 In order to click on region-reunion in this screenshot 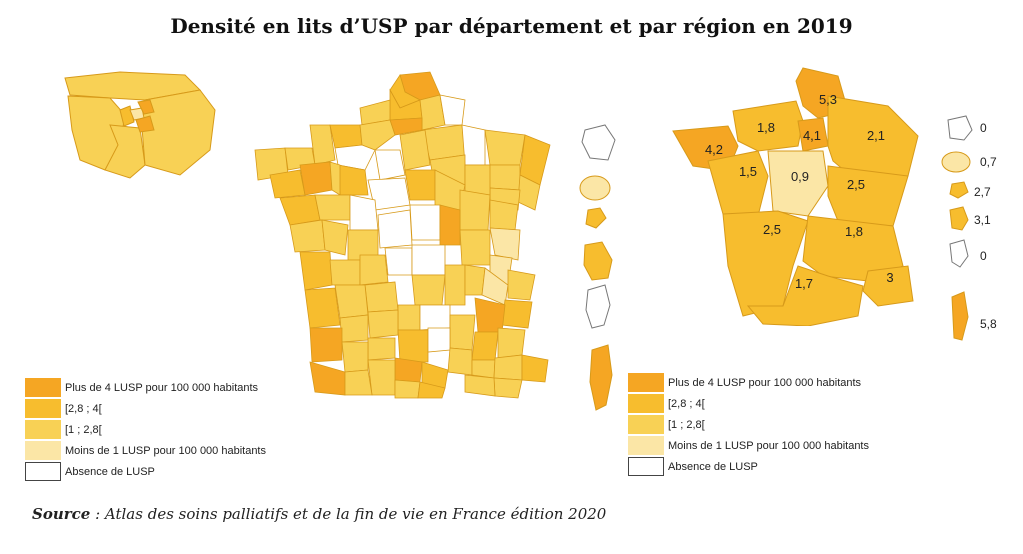, I will do `click(959, 218)`.